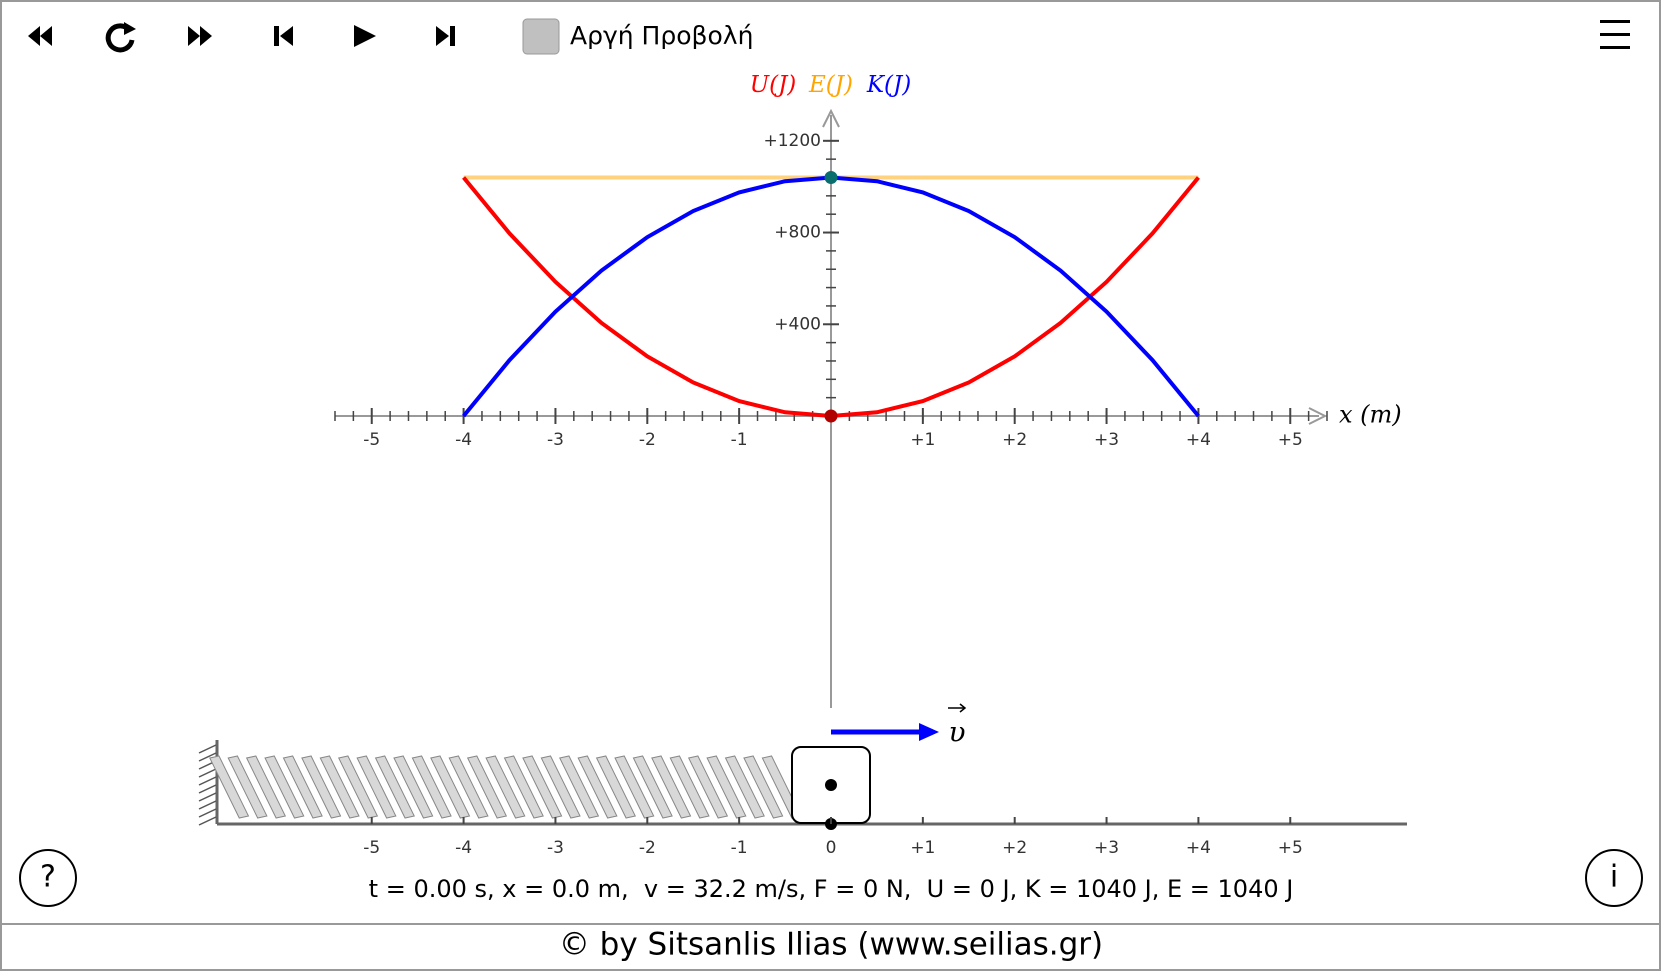 Image resolution: width=1661 pixels, height=971 pixels. I want to click on slow-motion-checkbox, so click(541, 36).